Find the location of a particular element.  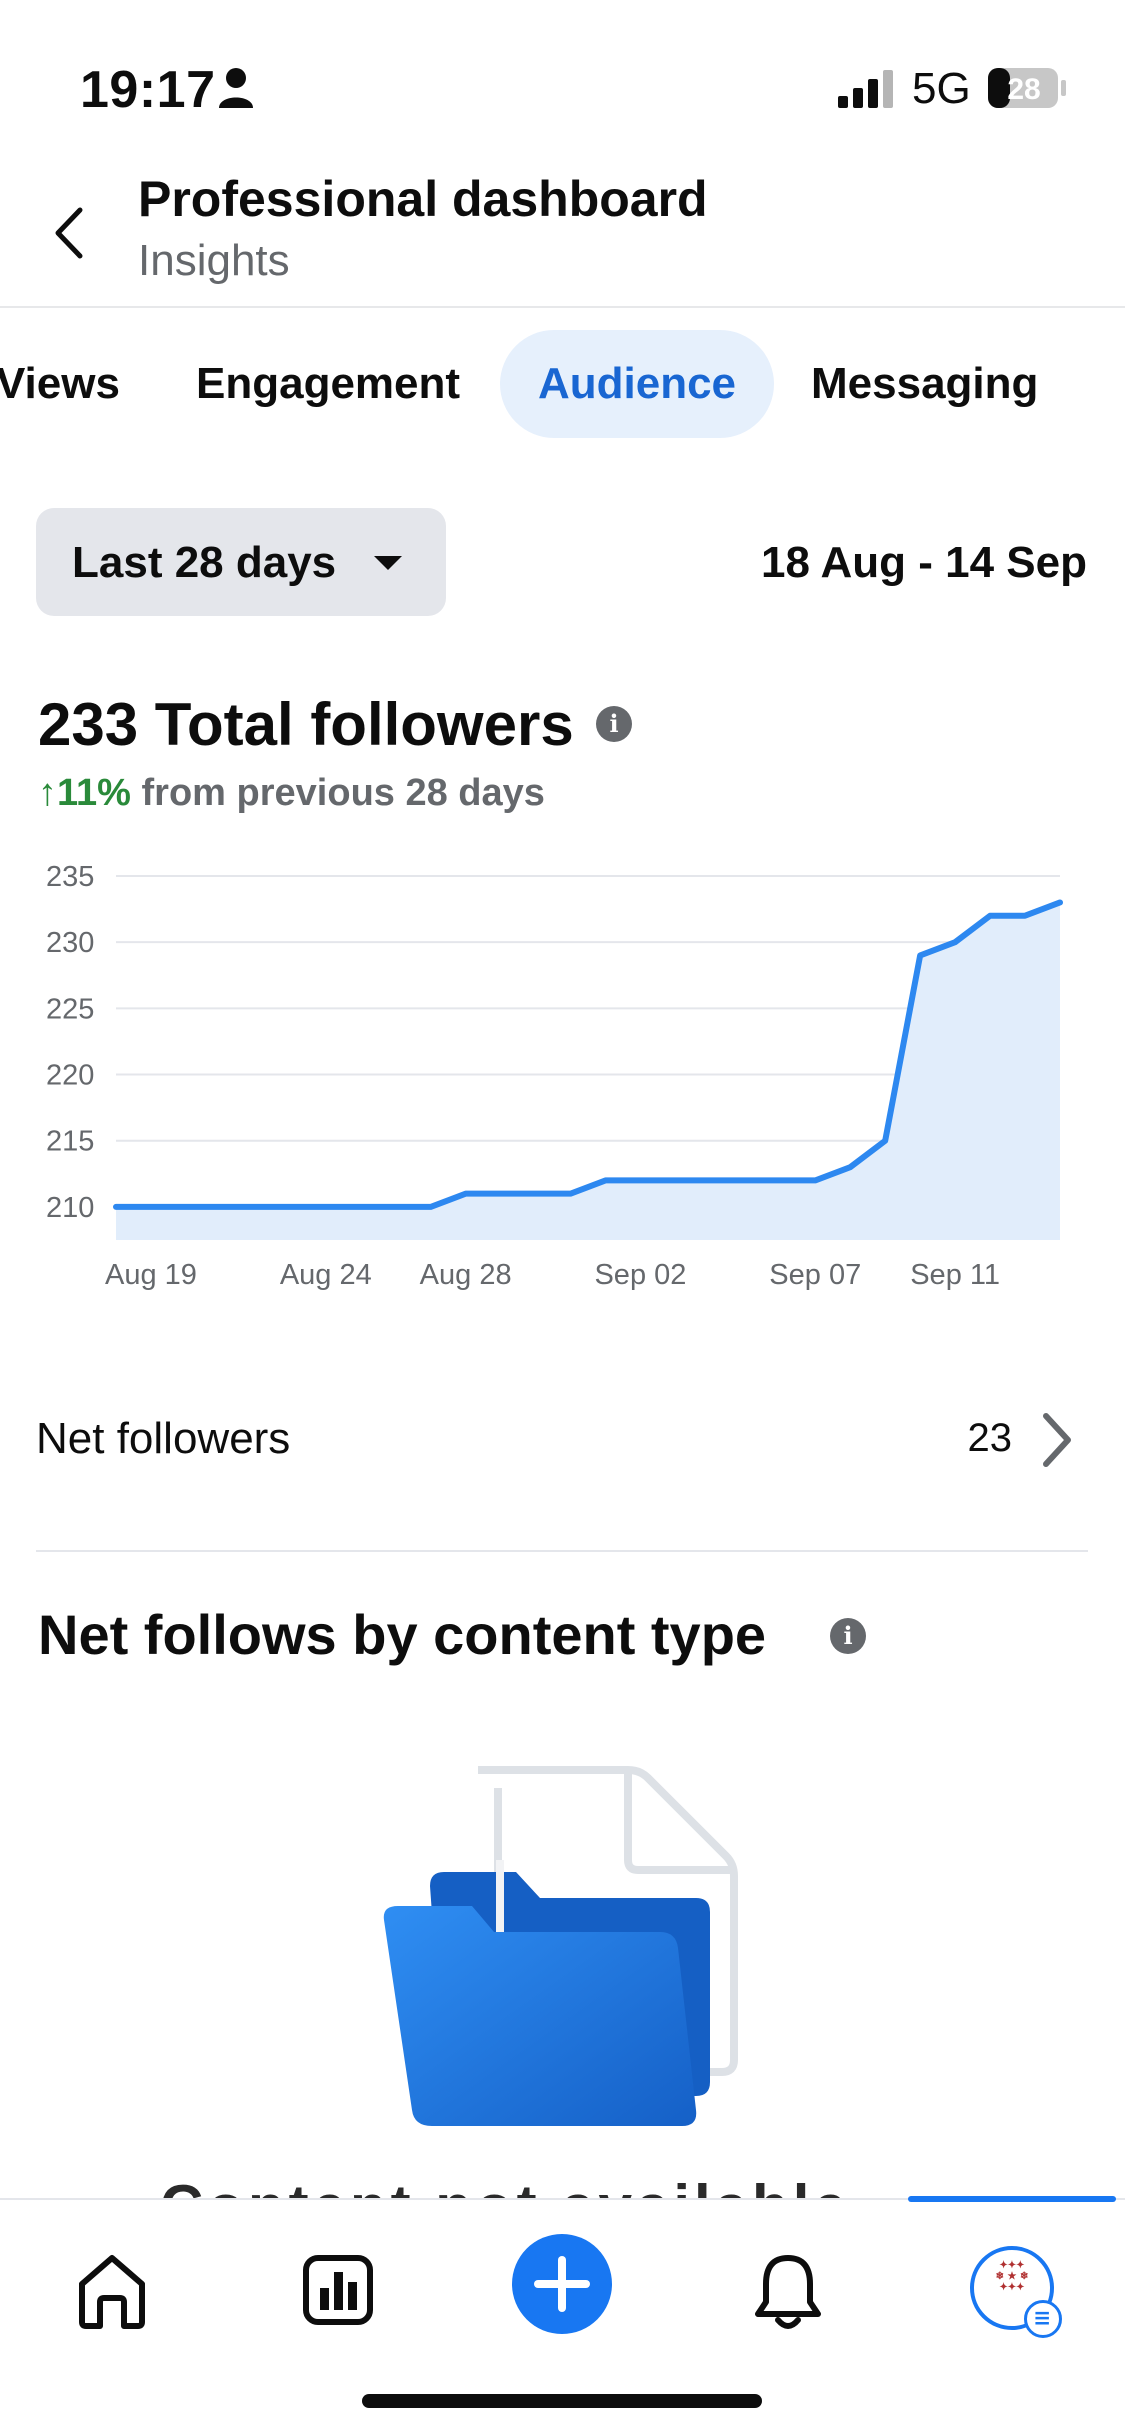

net-followers-label: Net followers is located at coordinates (163, 1438).